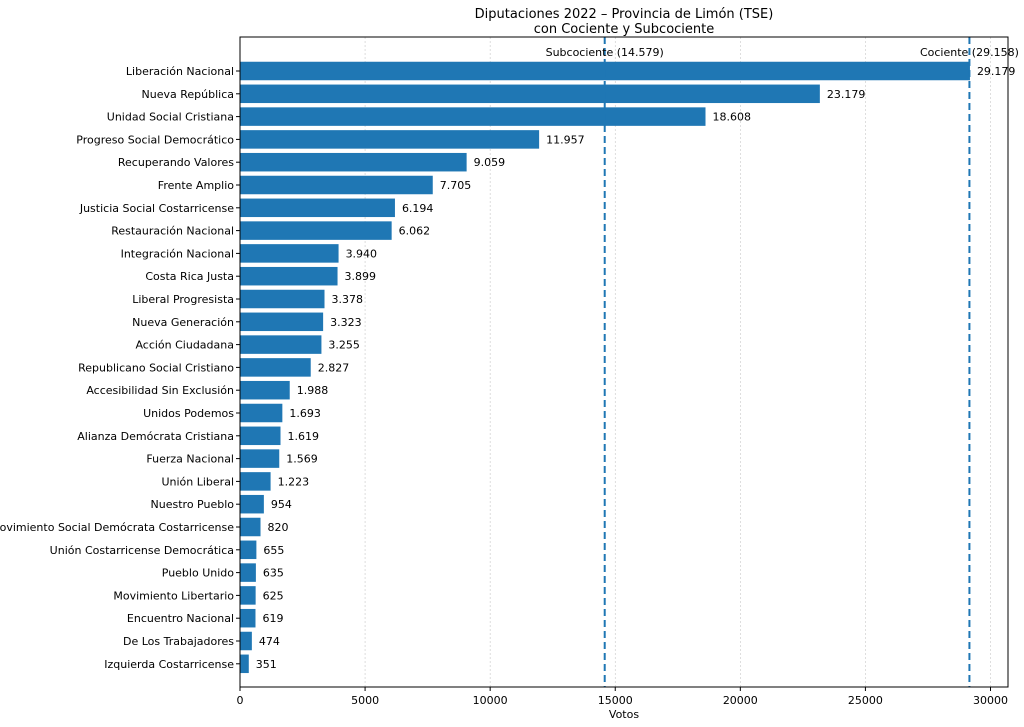  Describe the element at coordinates (990, 700) in the screenshot. I see `x-tick-label: 30000` at that location.